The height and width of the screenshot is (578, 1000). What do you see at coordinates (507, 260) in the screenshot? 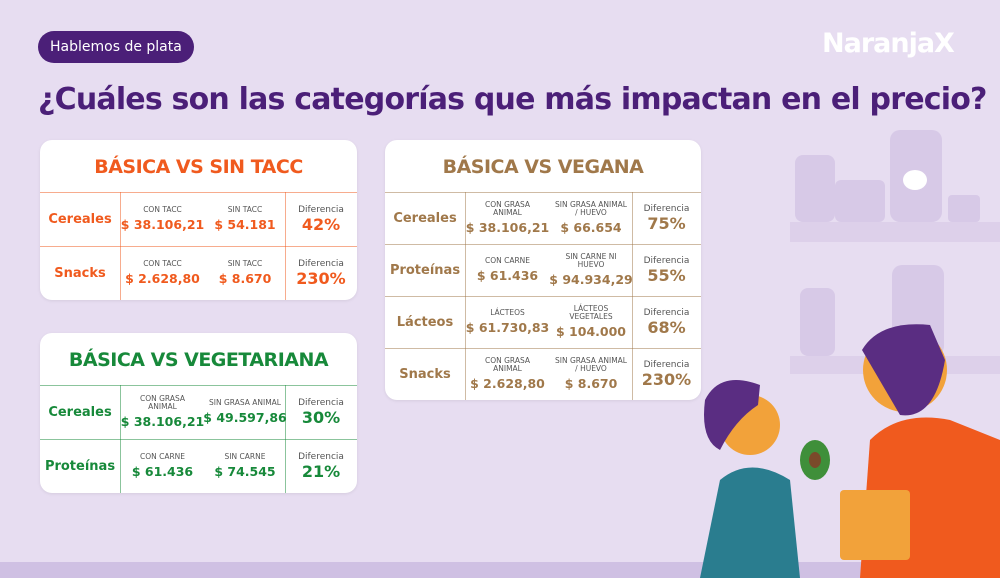
I see `price-label: CON CARNE` at bounding box center [507, 260].